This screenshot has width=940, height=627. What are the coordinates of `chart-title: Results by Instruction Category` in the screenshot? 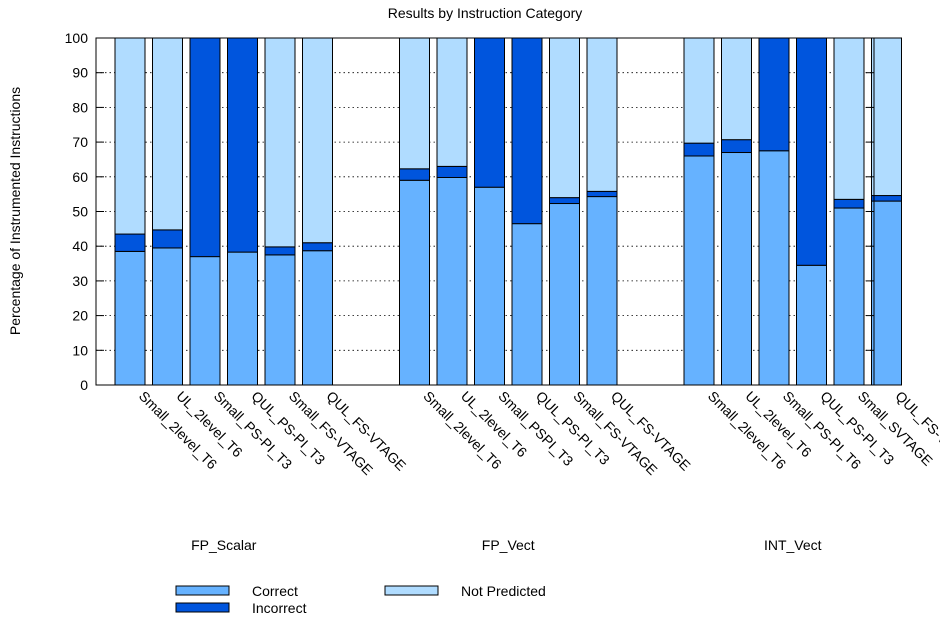 It's located at (485, 13).